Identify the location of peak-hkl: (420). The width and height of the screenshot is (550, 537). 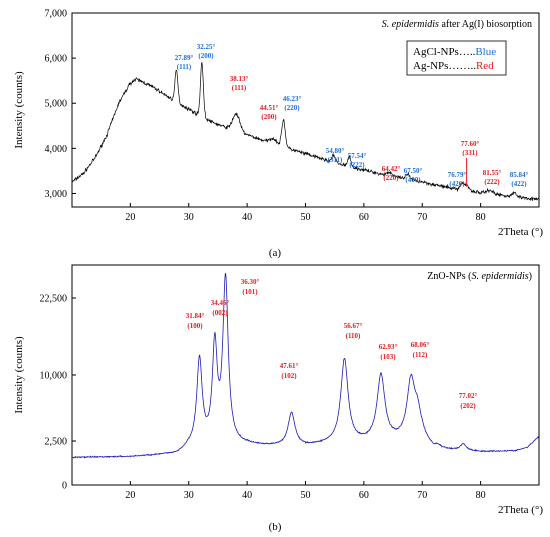
(457, 184).